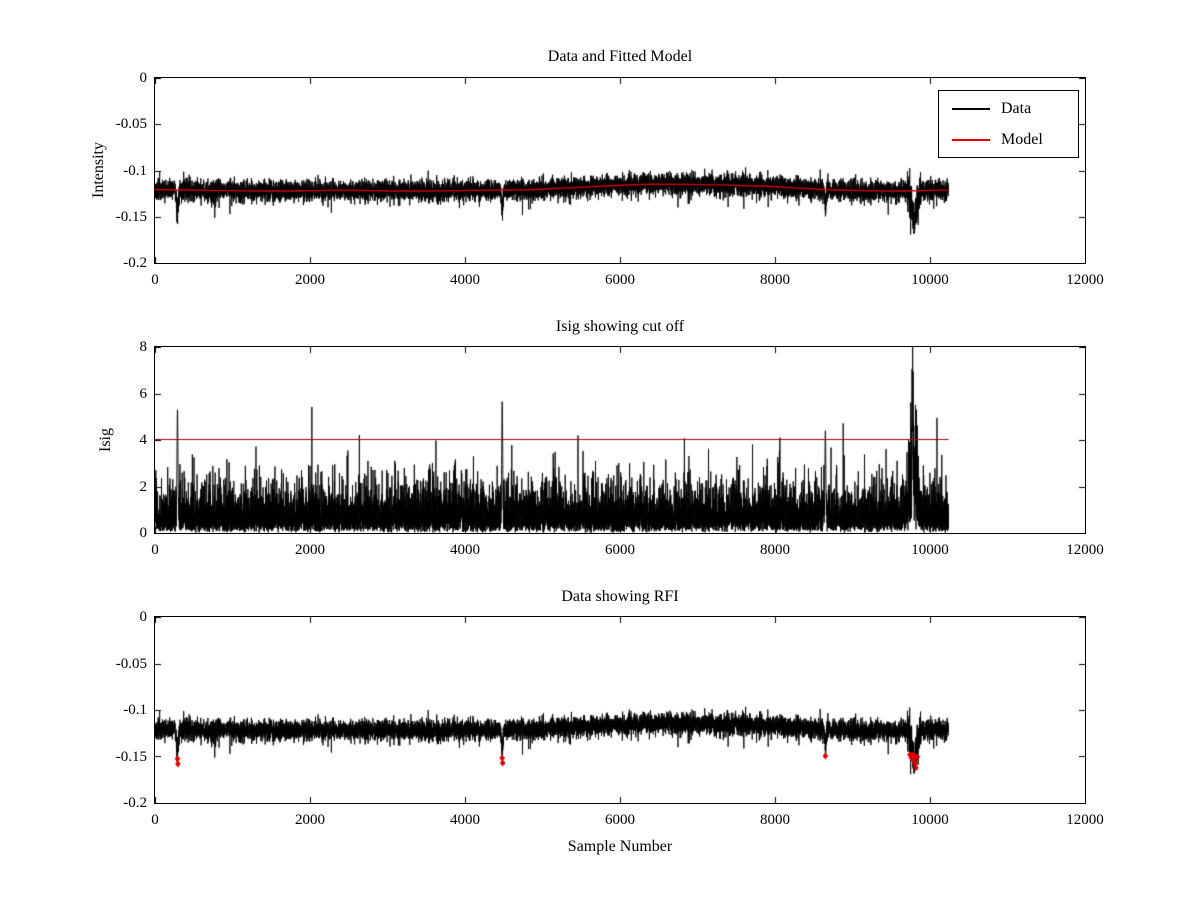 The image size is (1200, 900). I want to click on legend: Data Model, so click(1008, 124).